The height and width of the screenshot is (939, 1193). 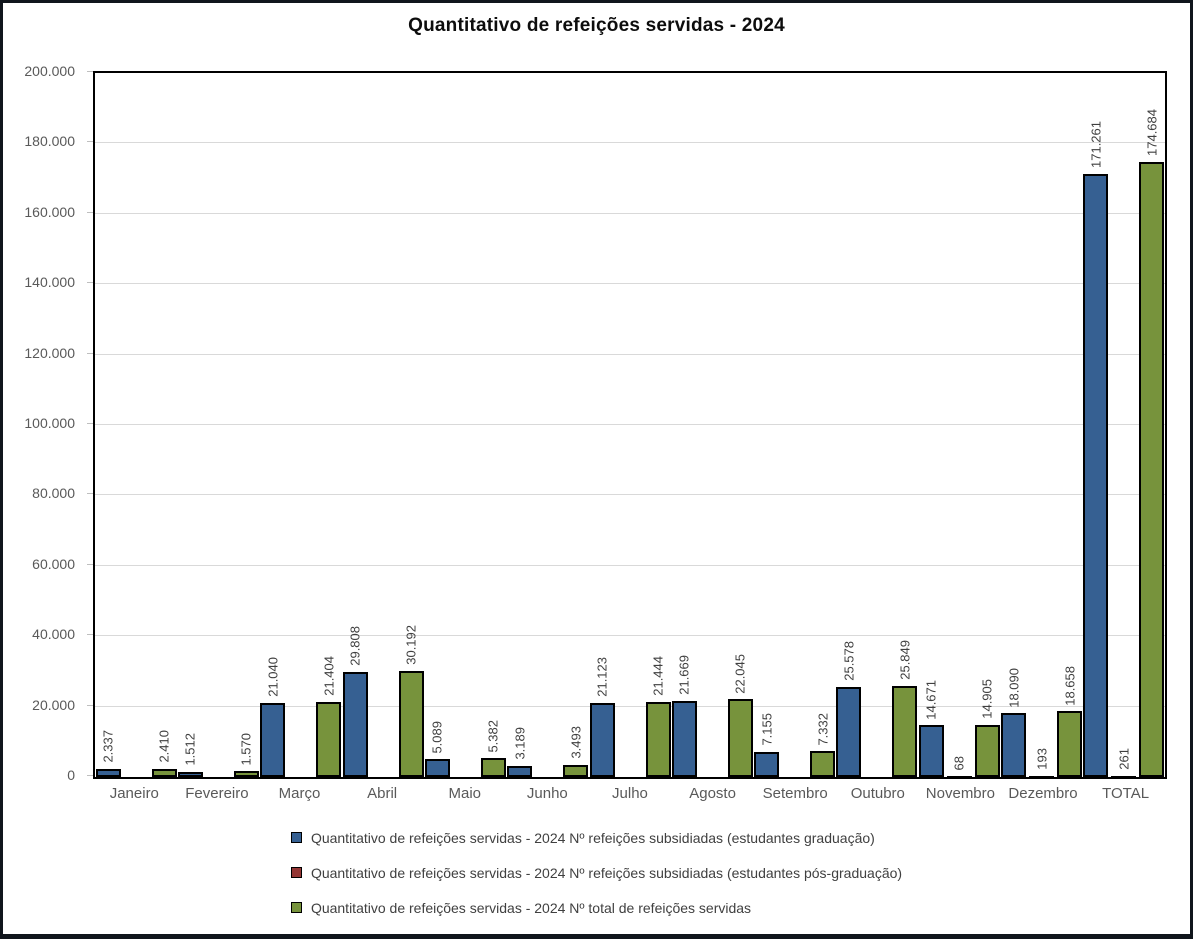 What do you see at coordinates (273, 425) in the screenshot?
I see `bar-slot: 21.040` at bounding box center [273, 425].